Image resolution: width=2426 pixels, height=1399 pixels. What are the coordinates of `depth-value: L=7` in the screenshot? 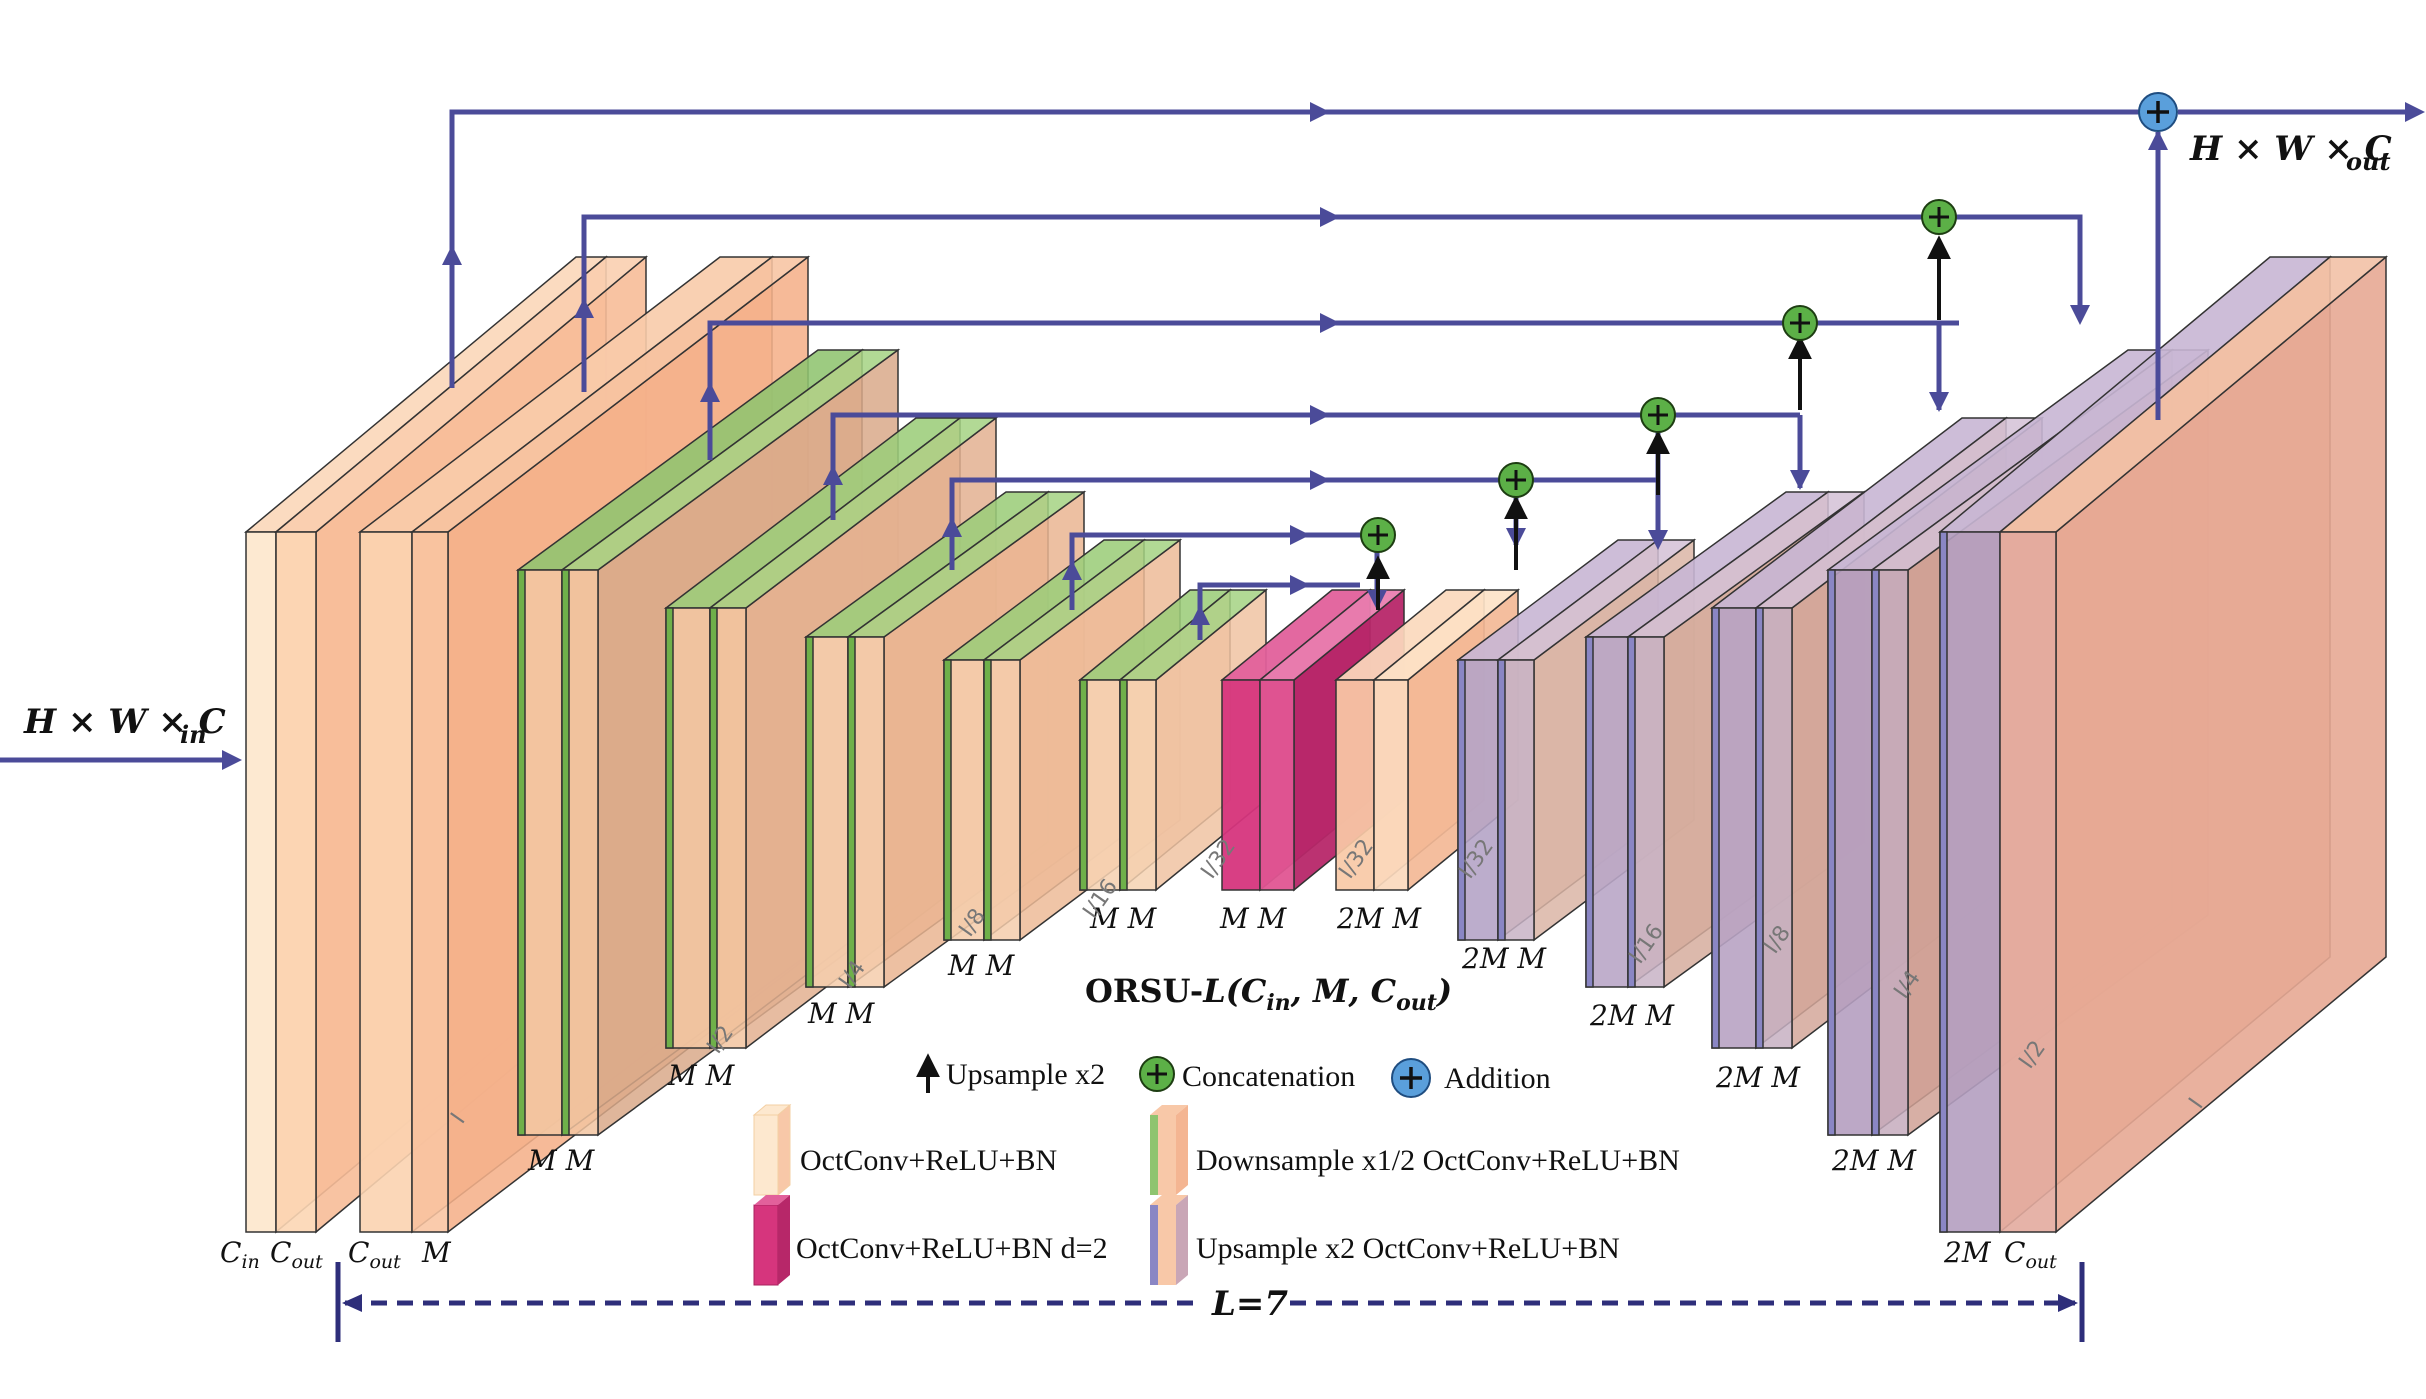 It's located at (1249, 1304).